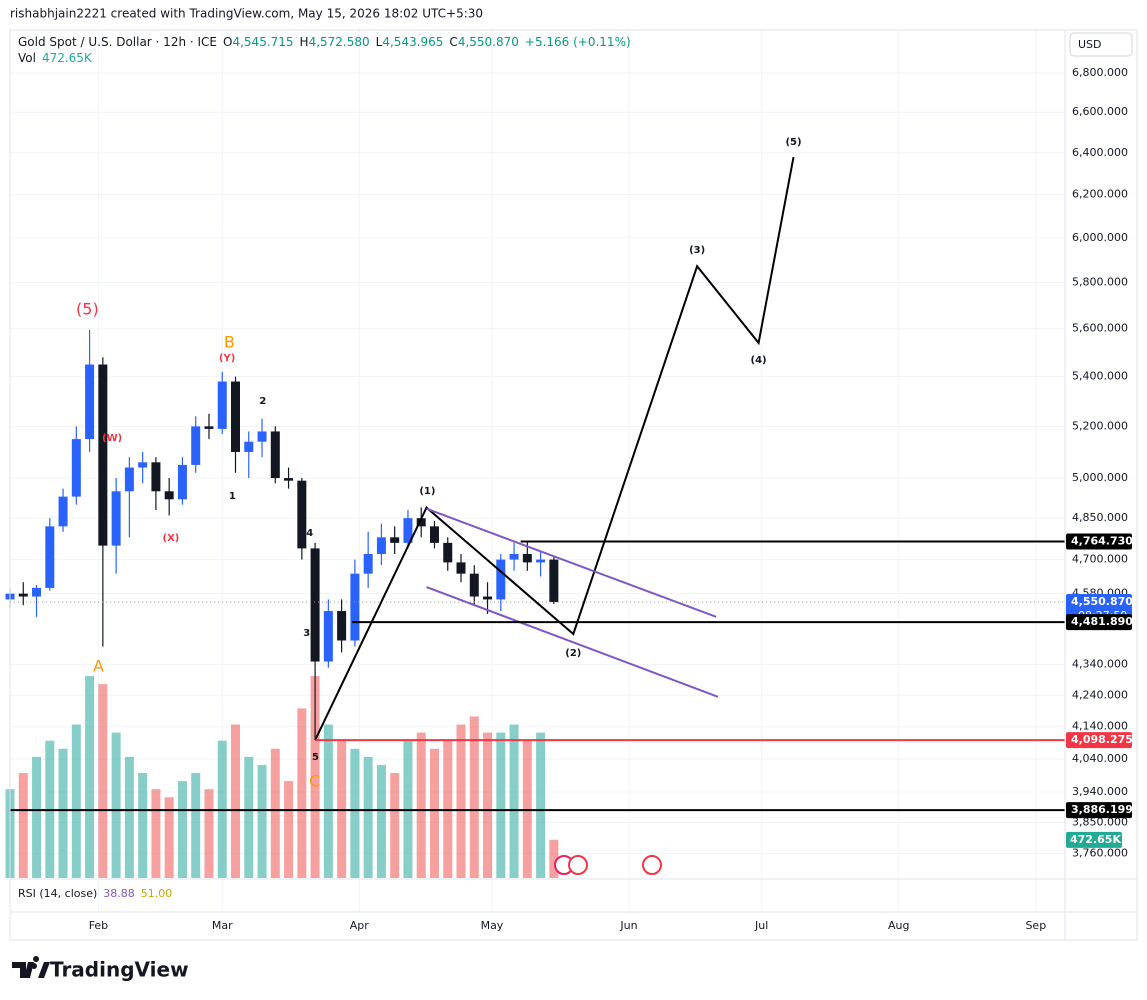 The image size is (1147, 1000). What do you see at coordinates (608, 865) in the screenshot?
I see `event-icons` at bounding box center [608, 865].